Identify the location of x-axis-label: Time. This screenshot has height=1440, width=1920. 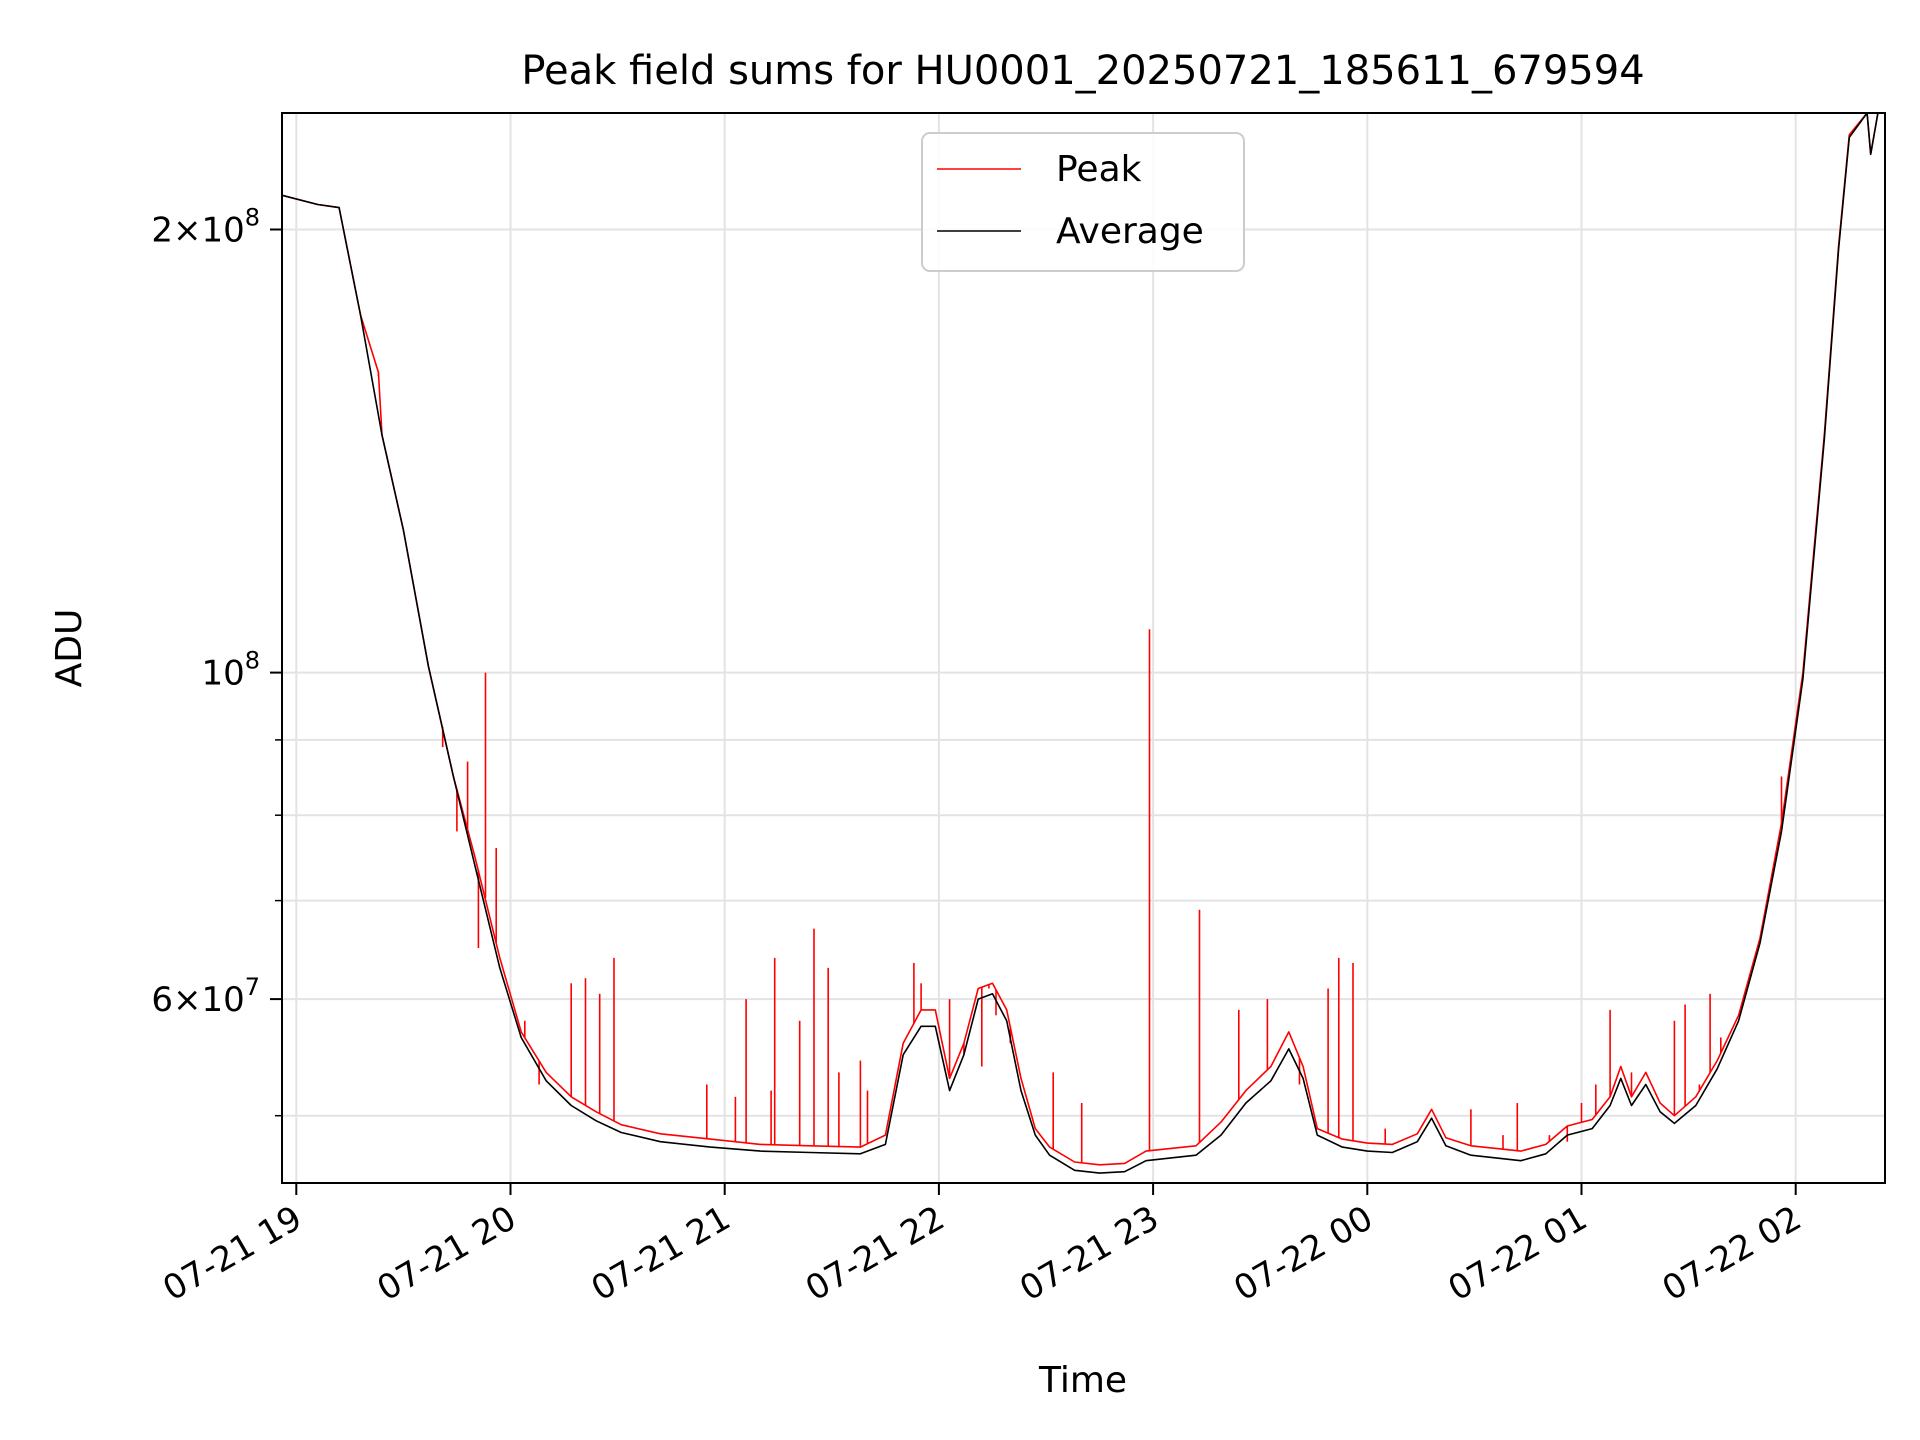
(1082, 1380).